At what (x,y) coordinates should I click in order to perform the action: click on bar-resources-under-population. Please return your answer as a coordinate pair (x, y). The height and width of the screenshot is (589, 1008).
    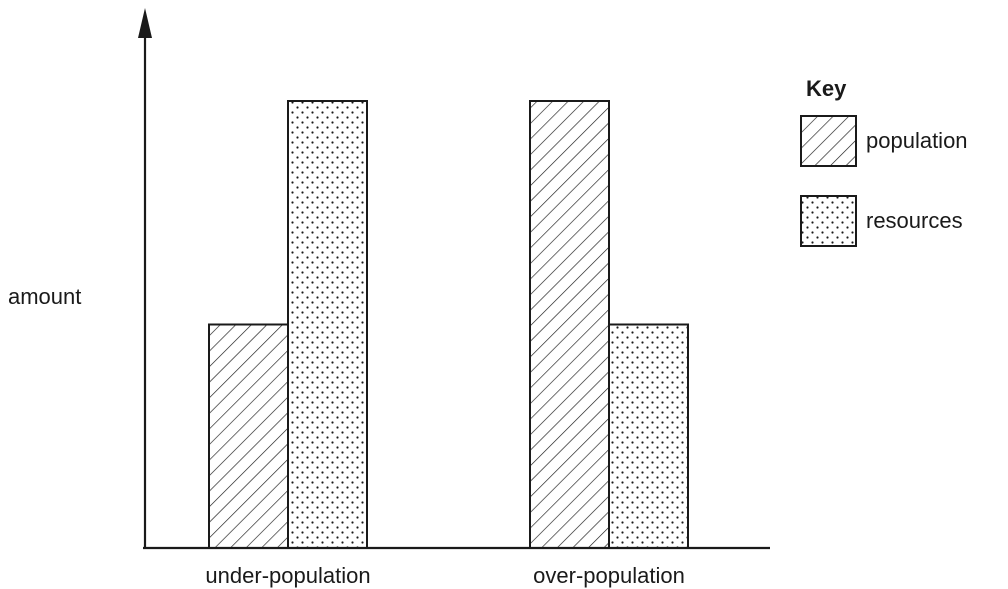
    Looking at the image, I should click on (327, 324).